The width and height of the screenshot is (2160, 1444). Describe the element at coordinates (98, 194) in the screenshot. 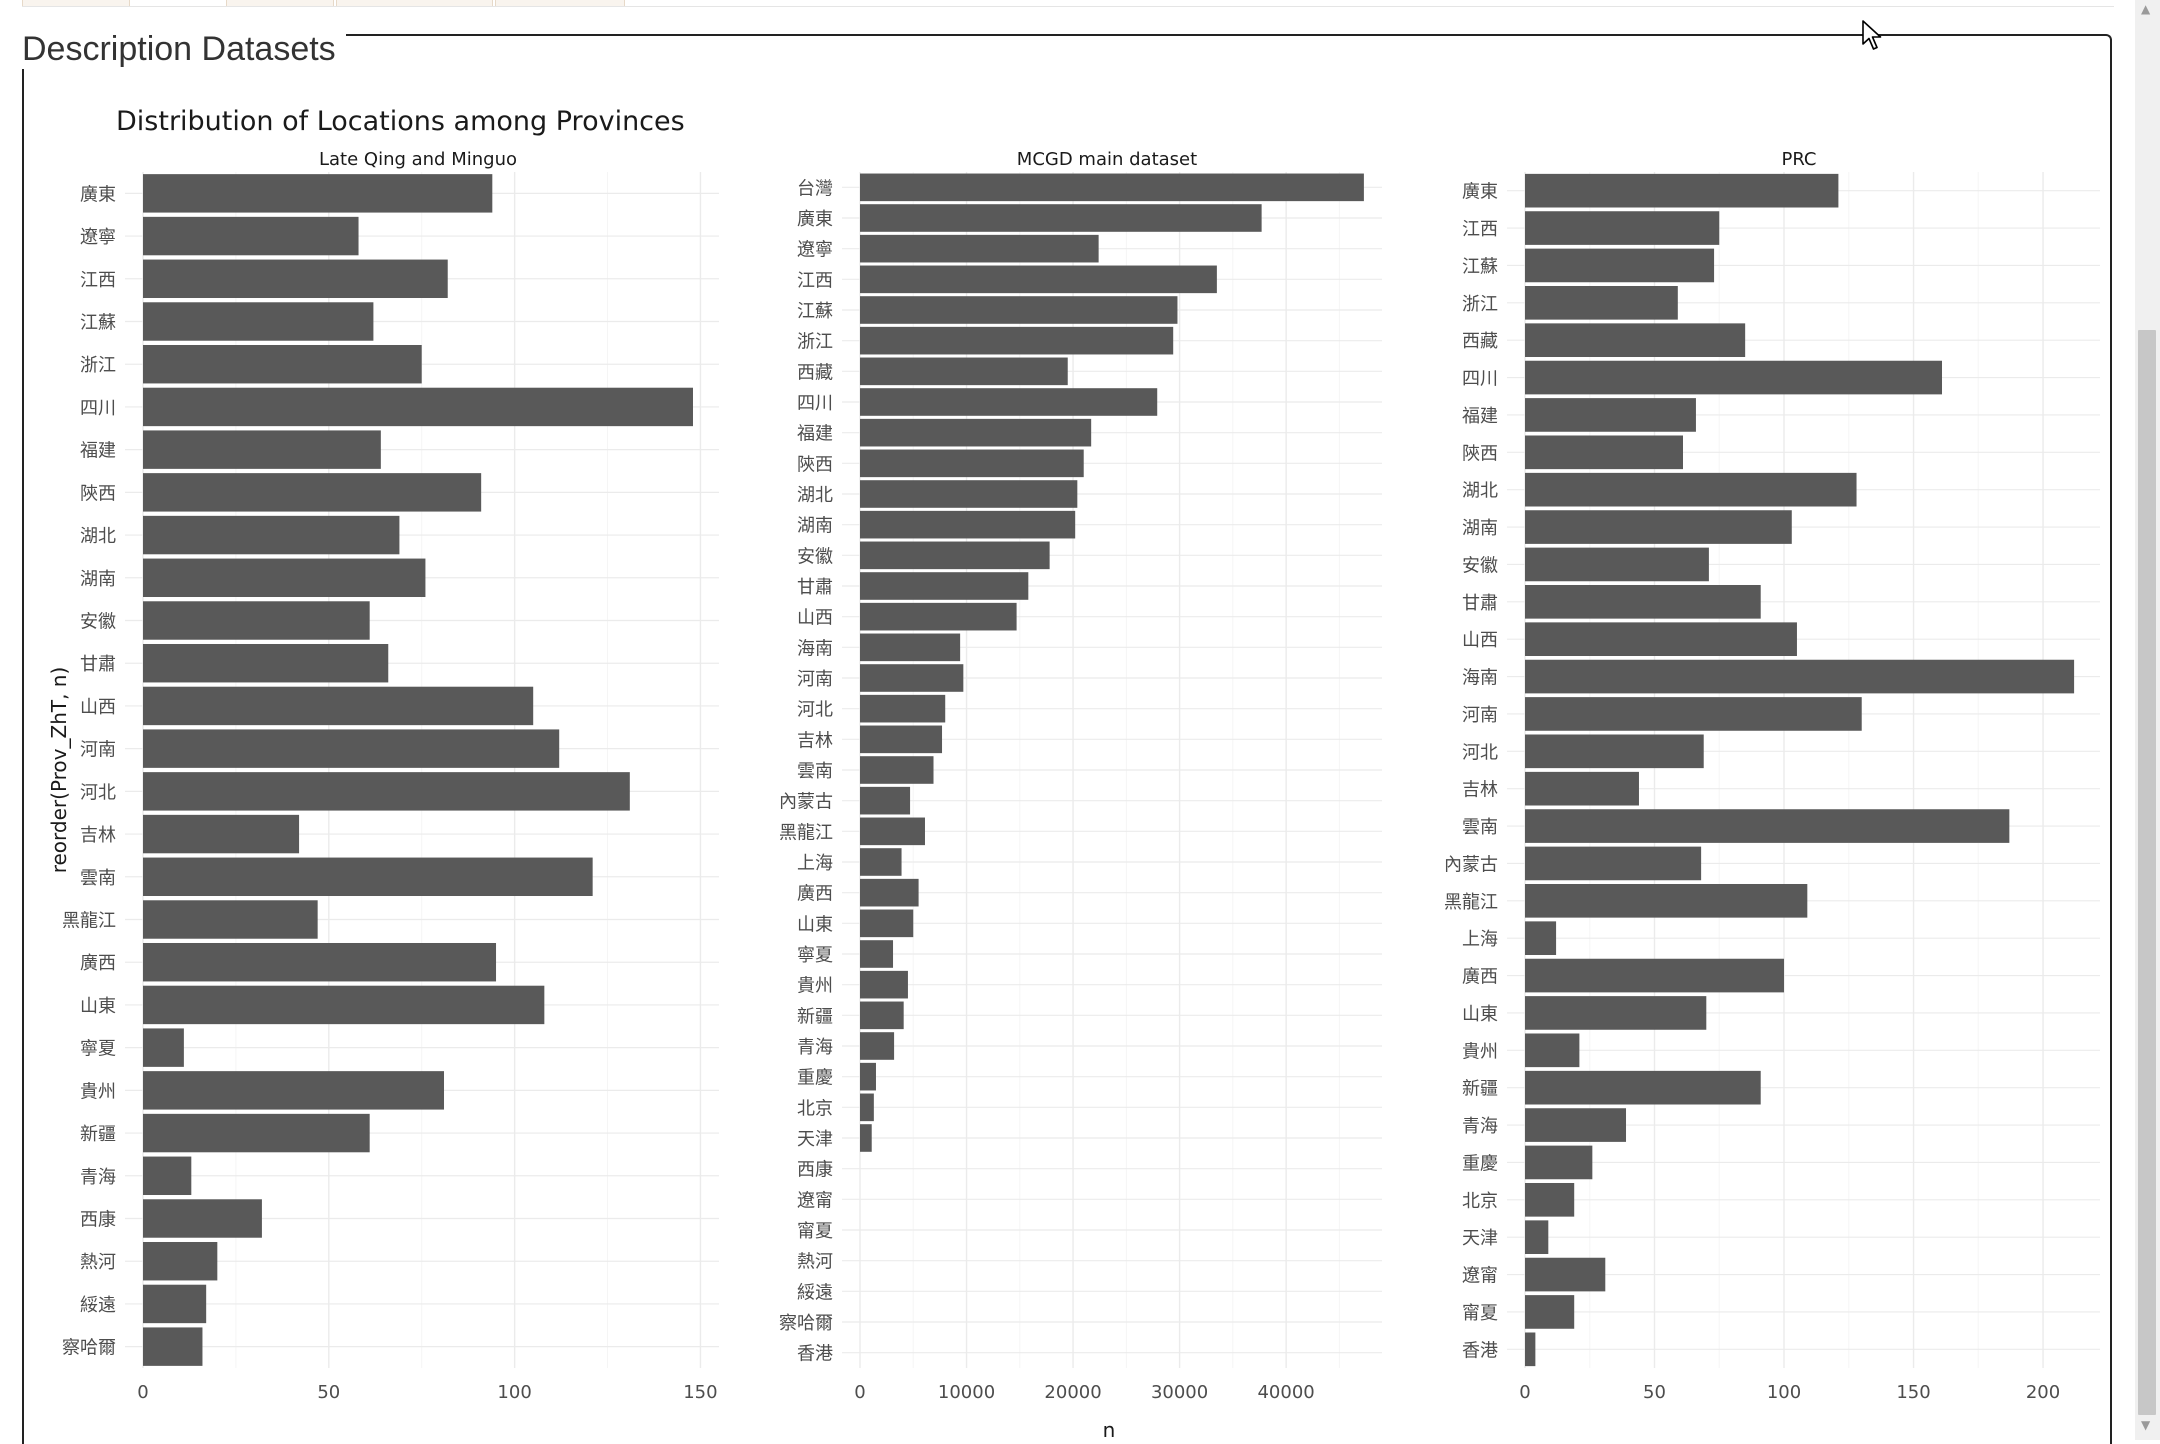

I see `y-category-label: 廣東` at that location.